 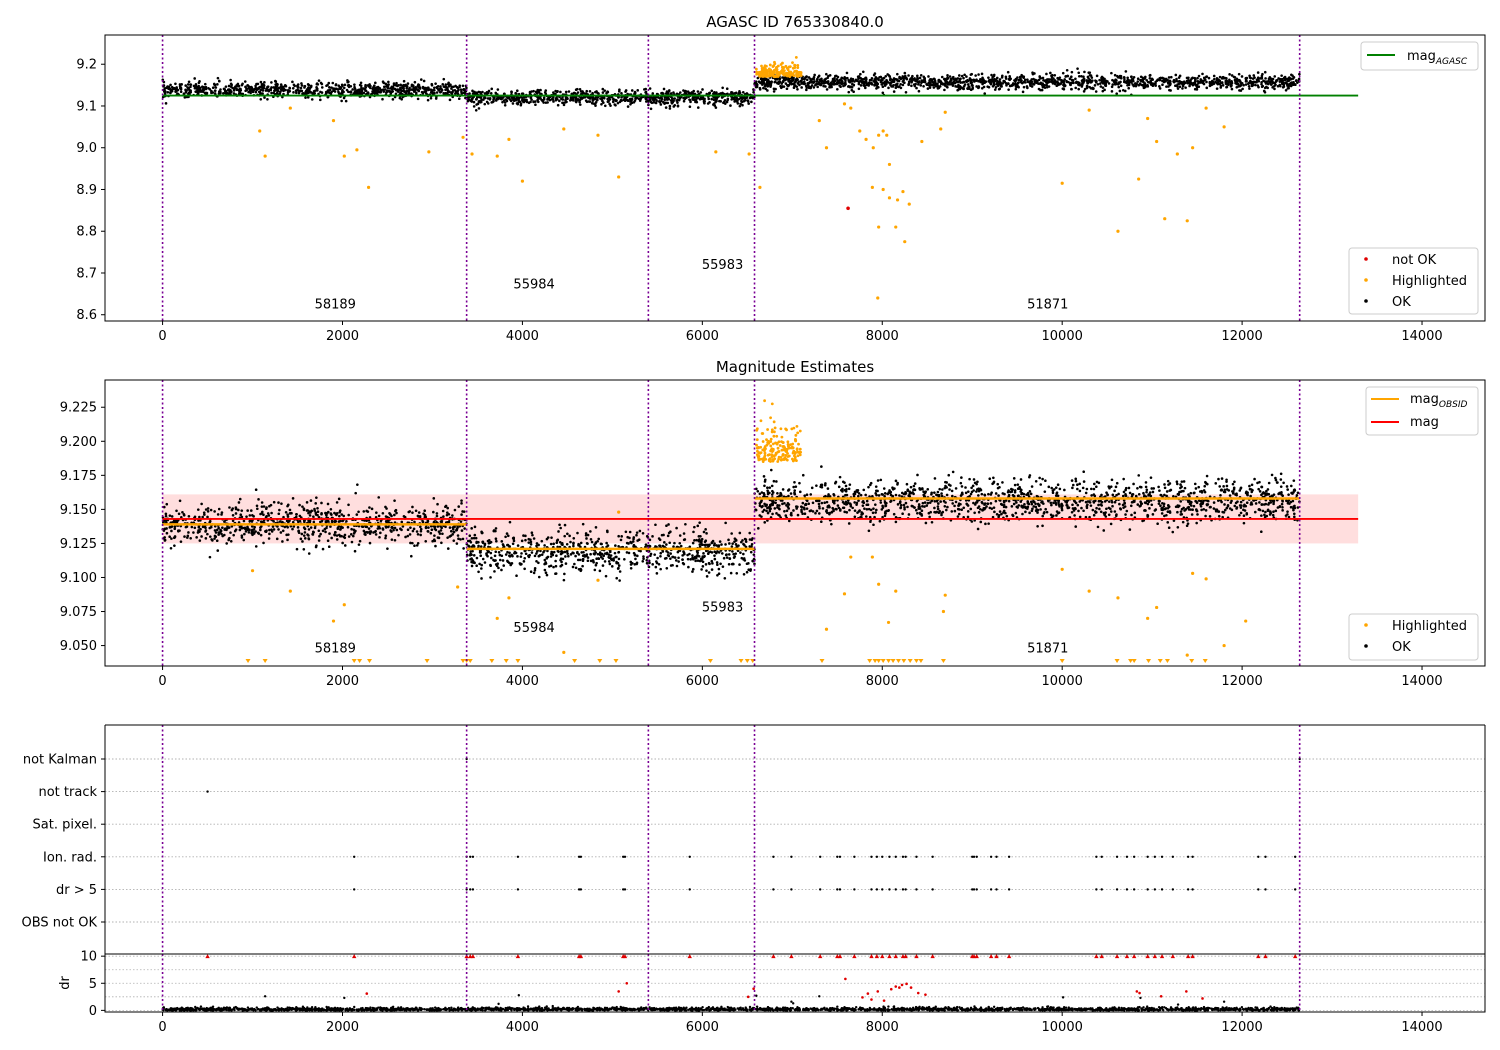 I want to click on x-tick-label: 14000, so click(x=1421, y=336).